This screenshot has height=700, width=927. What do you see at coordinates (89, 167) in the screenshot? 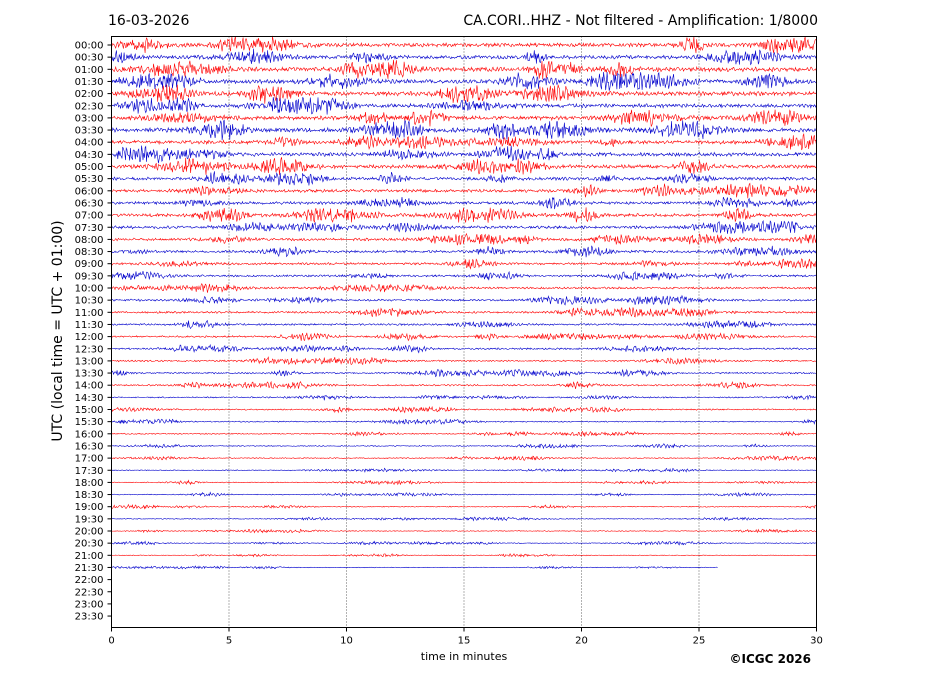
I see `row-time-label: 05:00` at bounding box center [89, 167].